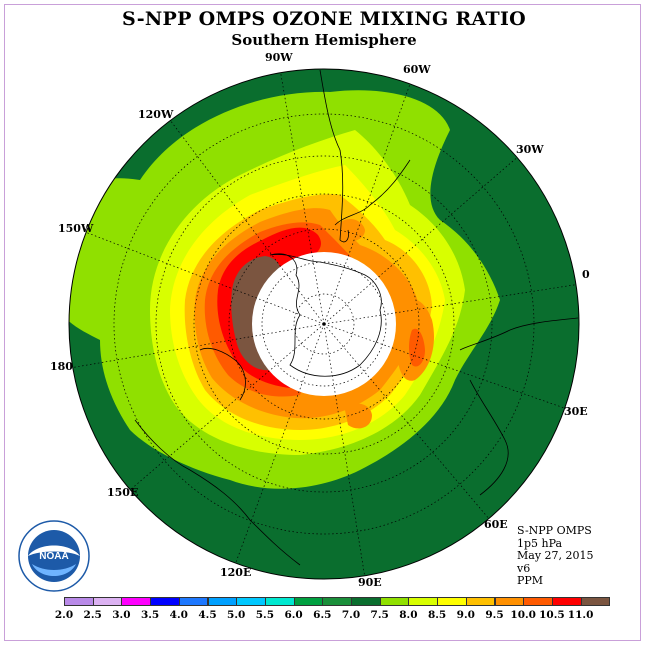 This screenshot has height=648, width=648. Describe the element at coordinates (552, 615) in the screenshot. I see `colorbar-label: 10.5` at that location.